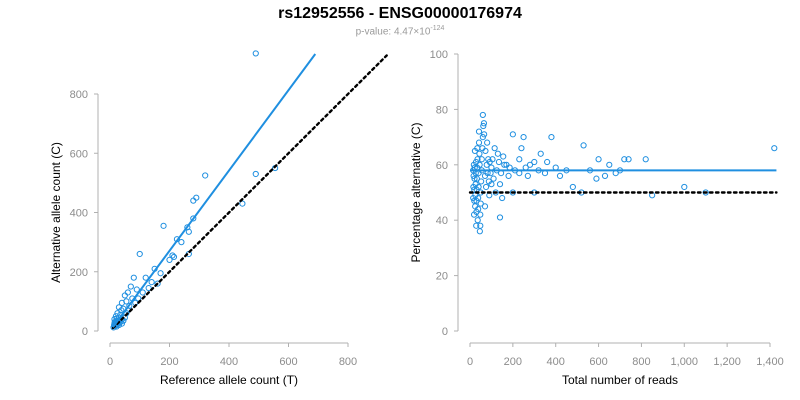  I want to click on plot-area, so click(623, 173).